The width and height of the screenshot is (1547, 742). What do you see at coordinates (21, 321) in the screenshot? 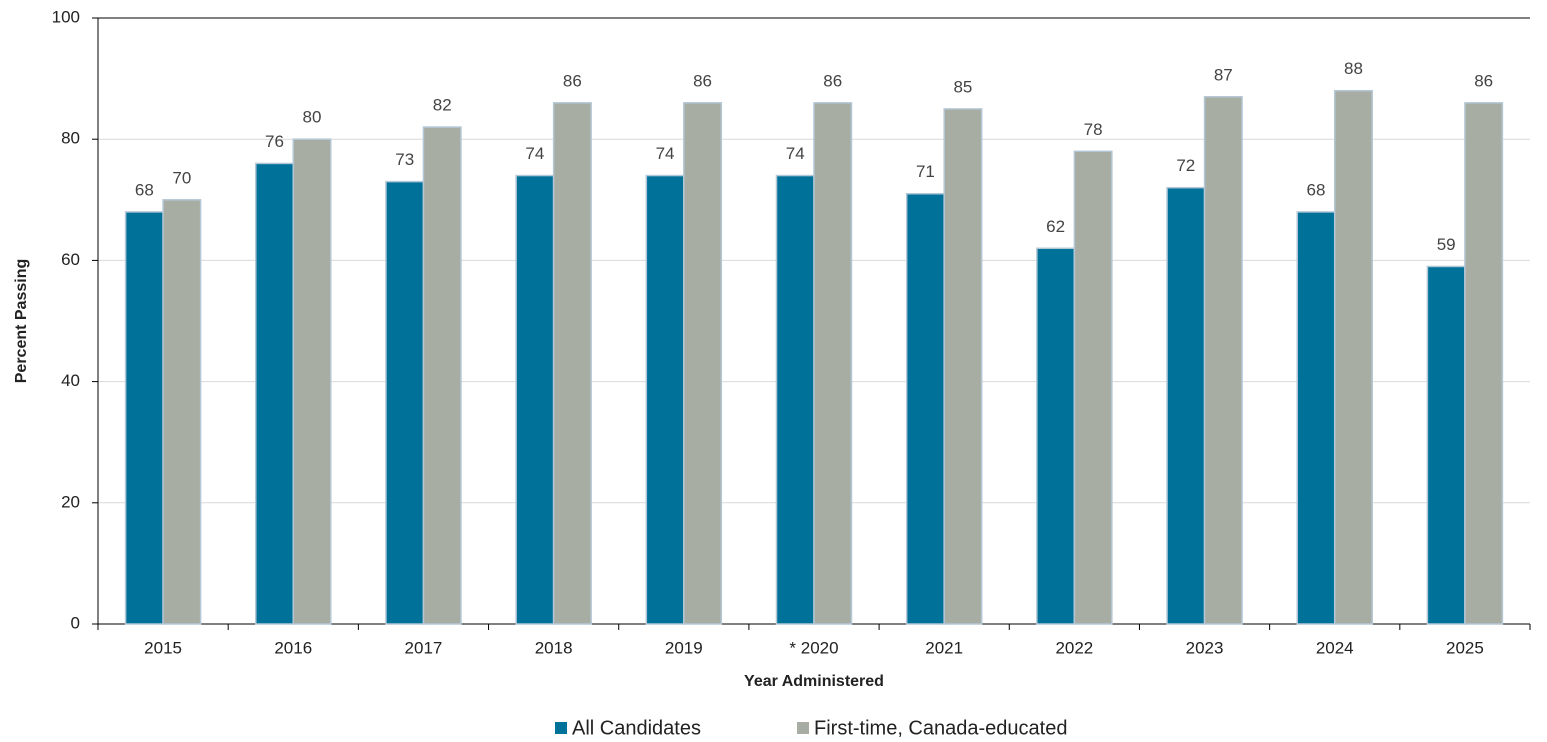
I see `y-axis-label: Percent Passing` at bounding box center [21, 321].